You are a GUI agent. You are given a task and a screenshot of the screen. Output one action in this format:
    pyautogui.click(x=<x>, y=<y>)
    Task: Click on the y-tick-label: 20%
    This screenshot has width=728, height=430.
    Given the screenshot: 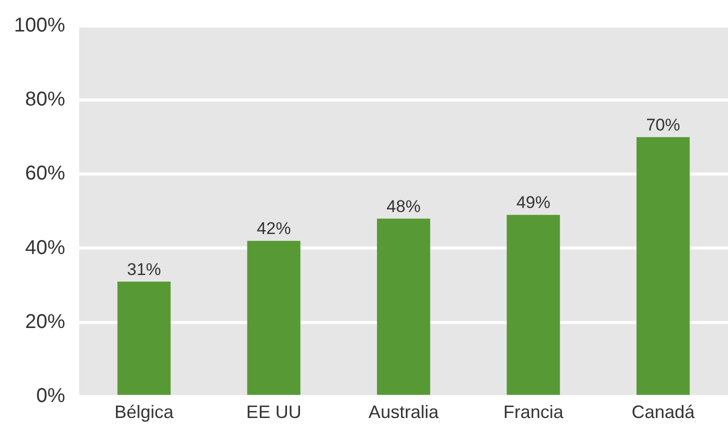 What is the action you would take?
    pyautogui.click(x=45, y=321)
    